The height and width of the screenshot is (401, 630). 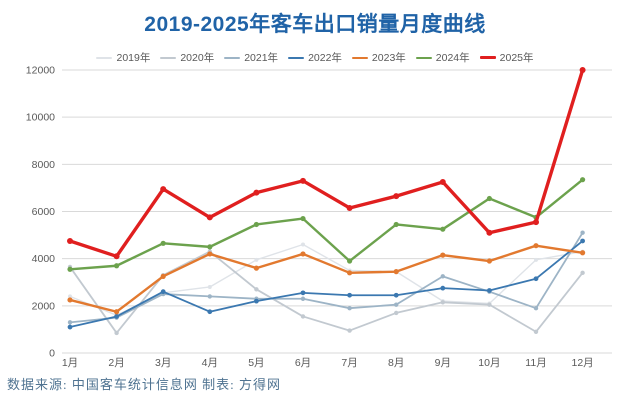 I want to click on y-axis-tick-0: 0, so click(x=52, y=354).